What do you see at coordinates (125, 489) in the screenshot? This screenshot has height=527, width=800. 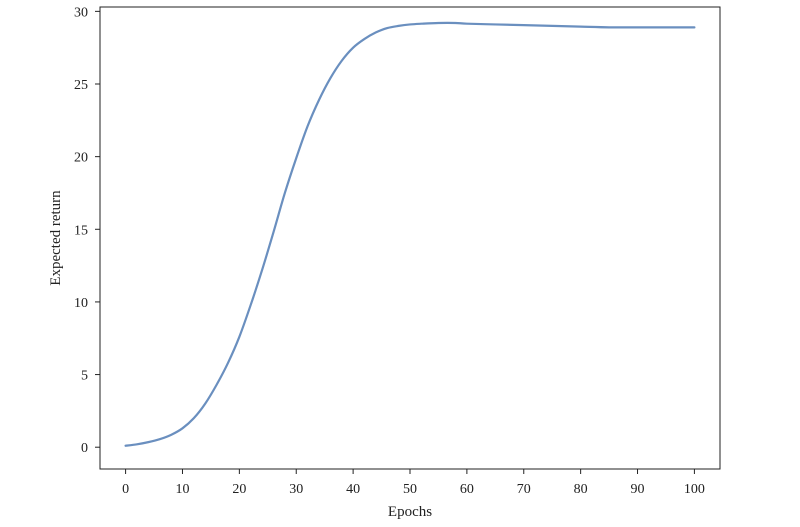 I see `x-tick-label: 0` at bounding box center [125, 489].